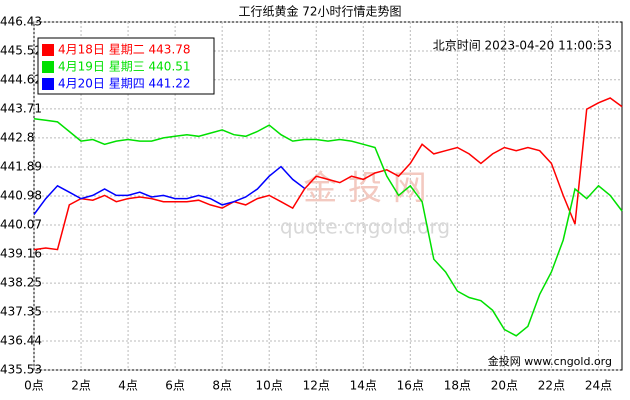  Describe the element at coordinates (21, 225) in the screenshot. I see `y-tick-label: 440.07` at that location.